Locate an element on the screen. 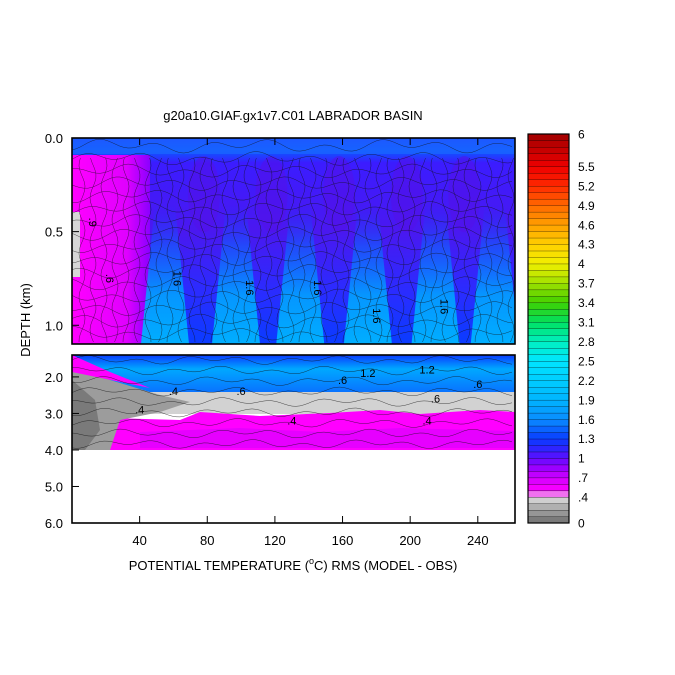  gray-low-region is located at coordinates (76, 244).